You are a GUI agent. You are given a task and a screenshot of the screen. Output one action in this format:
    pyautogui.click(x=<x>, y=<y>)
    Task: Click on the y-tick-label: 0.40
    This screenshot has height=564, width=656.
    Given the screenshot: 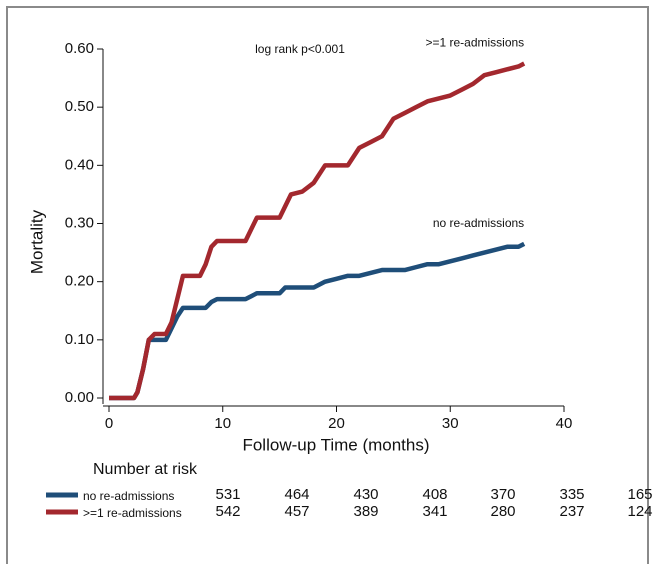 What is the action you would take?
    pyautogui.click(x=79, y=164)
    